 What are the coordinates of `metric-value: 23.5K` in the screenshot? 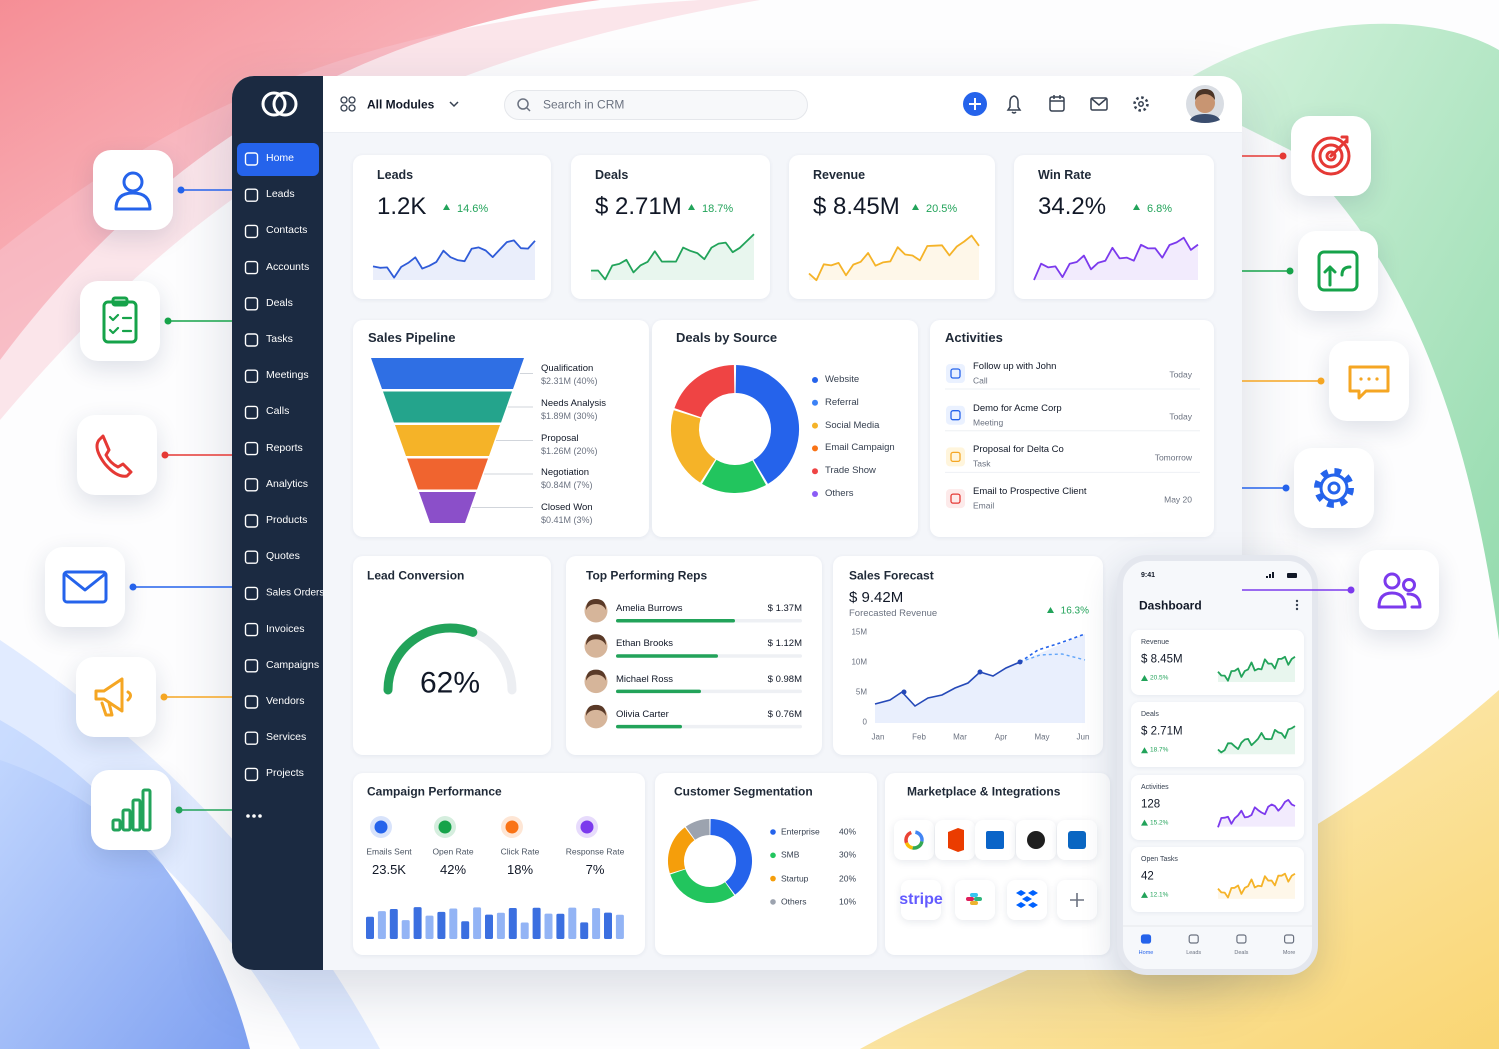 It's located at (389, 869).